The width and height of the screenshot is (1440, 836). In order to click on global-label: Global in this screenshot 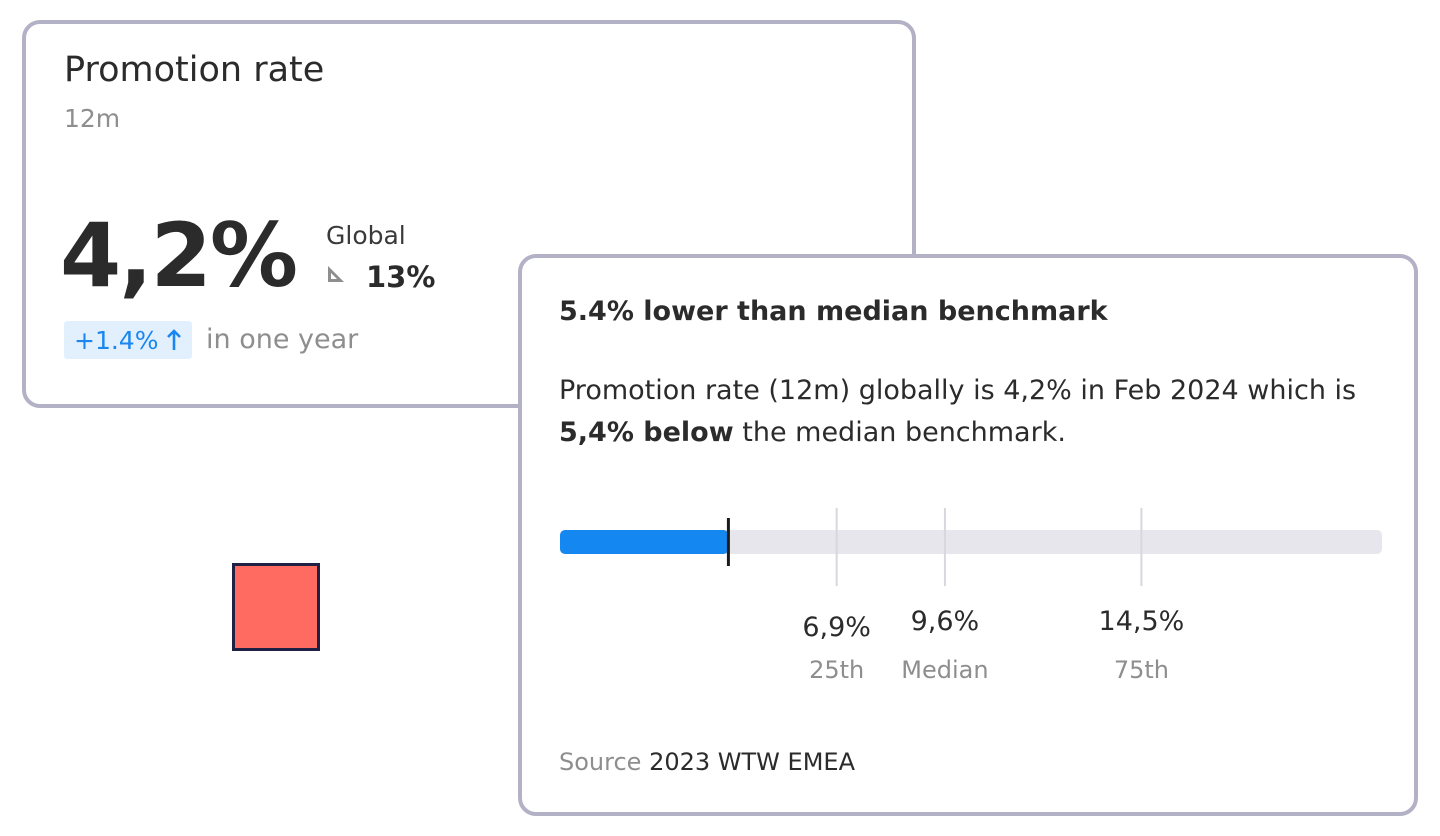, I will do `click(366, 235)`.